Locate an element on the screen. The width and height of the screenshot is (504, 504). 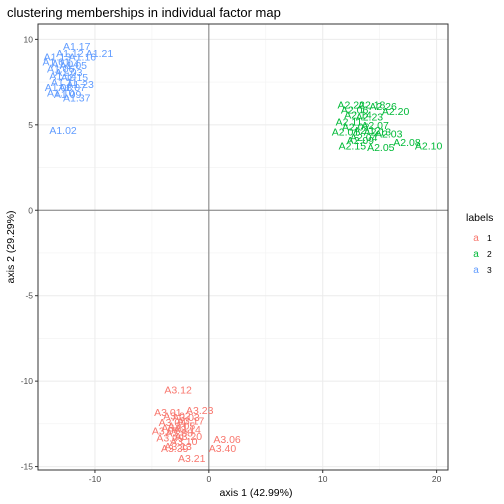
point-label: A3.39 is located at coordinates (175, 449).